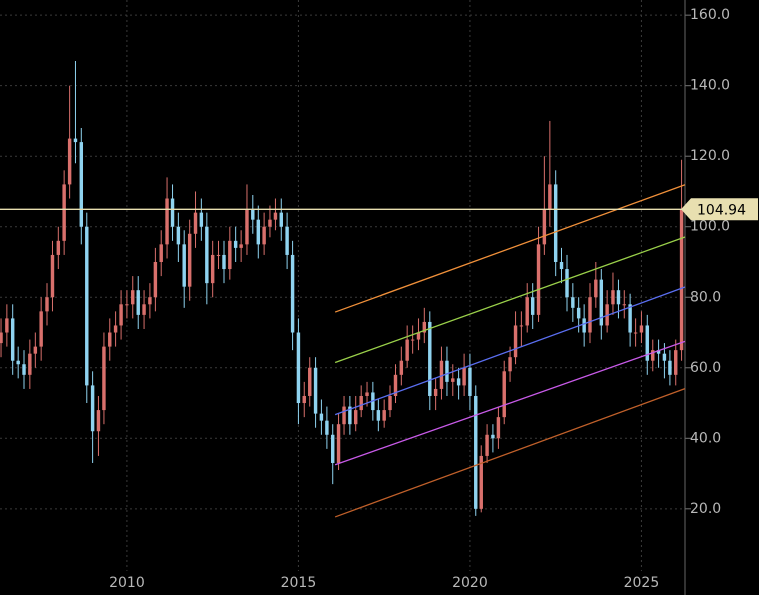 The width and height of the screenshot is (759, 595). I want to click on y-tick-label: 140.0, so click(710, 86).